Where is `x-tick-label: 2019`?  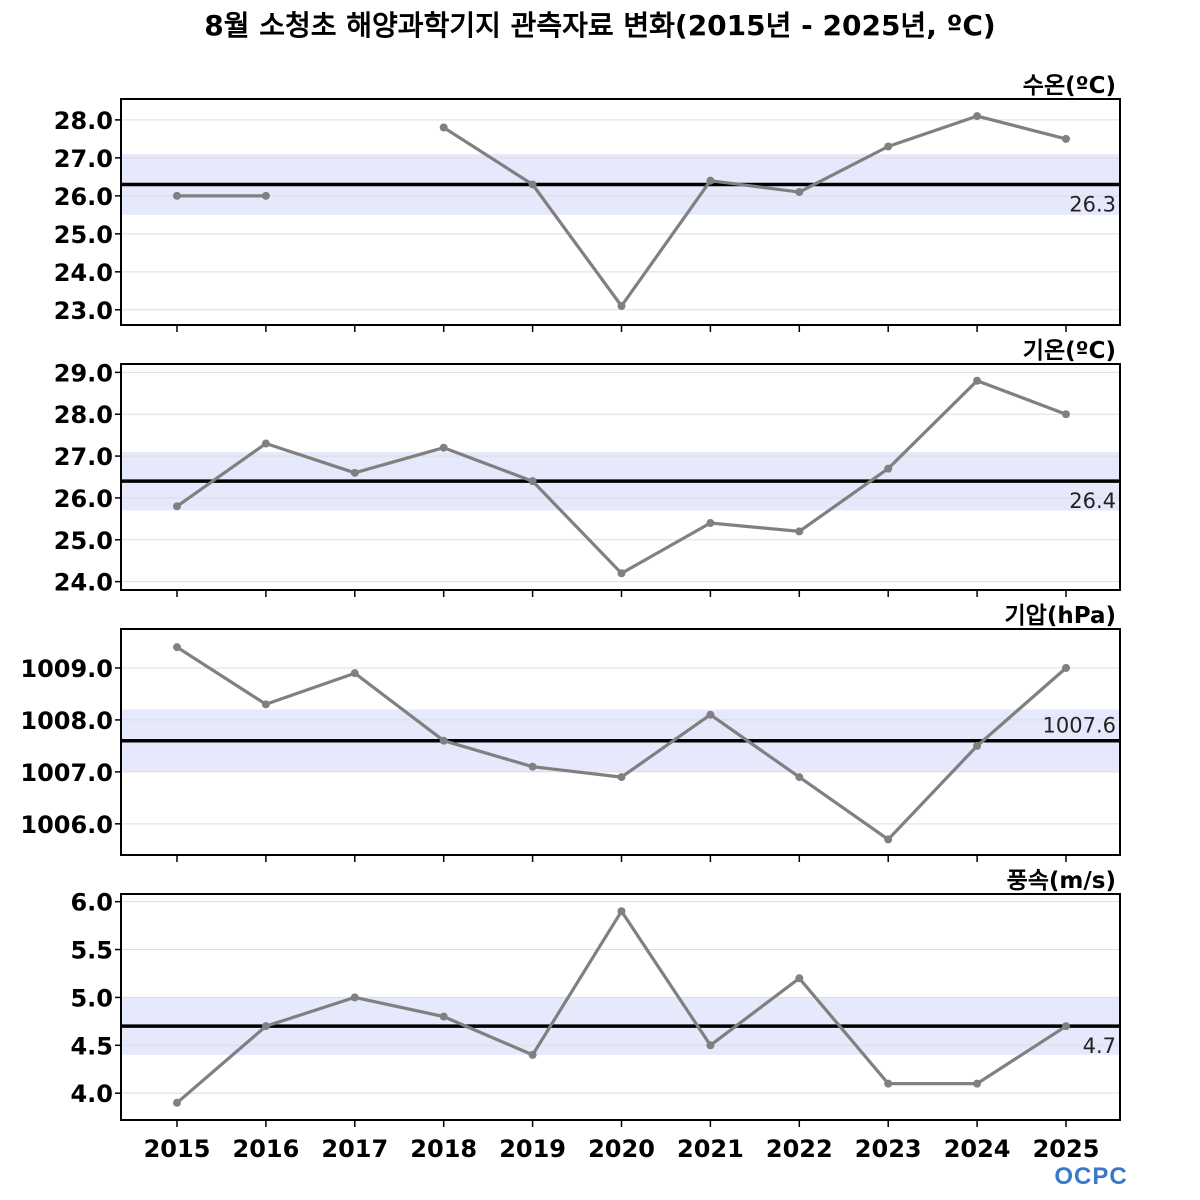
x-tick-label: 2019 is located at coordinates (532, 1149).